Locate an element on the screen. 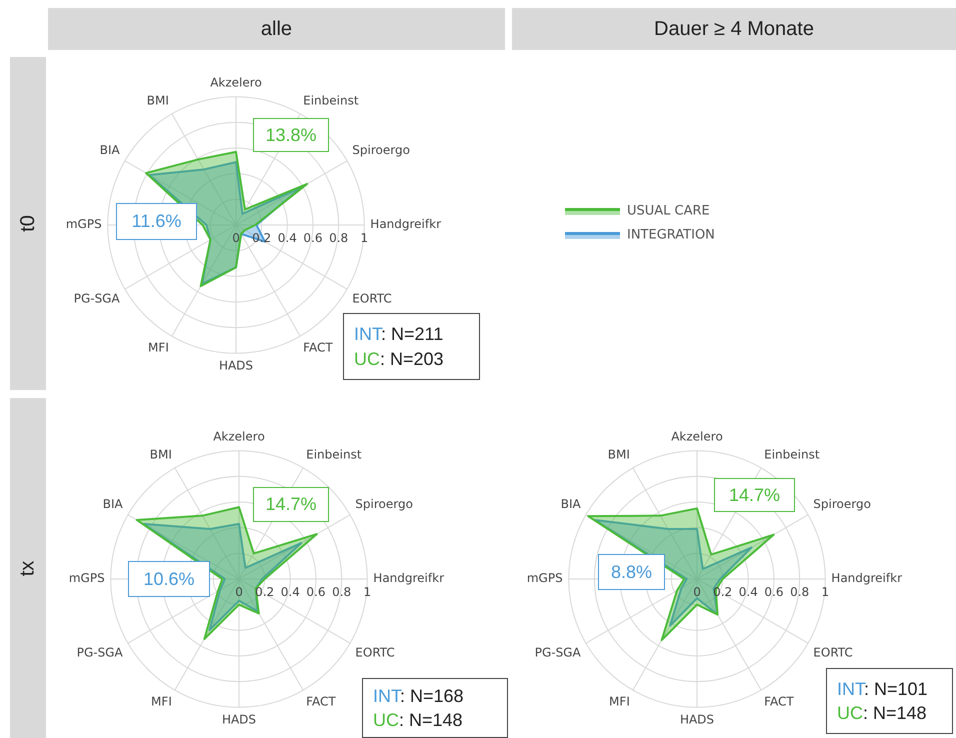  text: INT: N=211 is located at coordinates (399, 334).